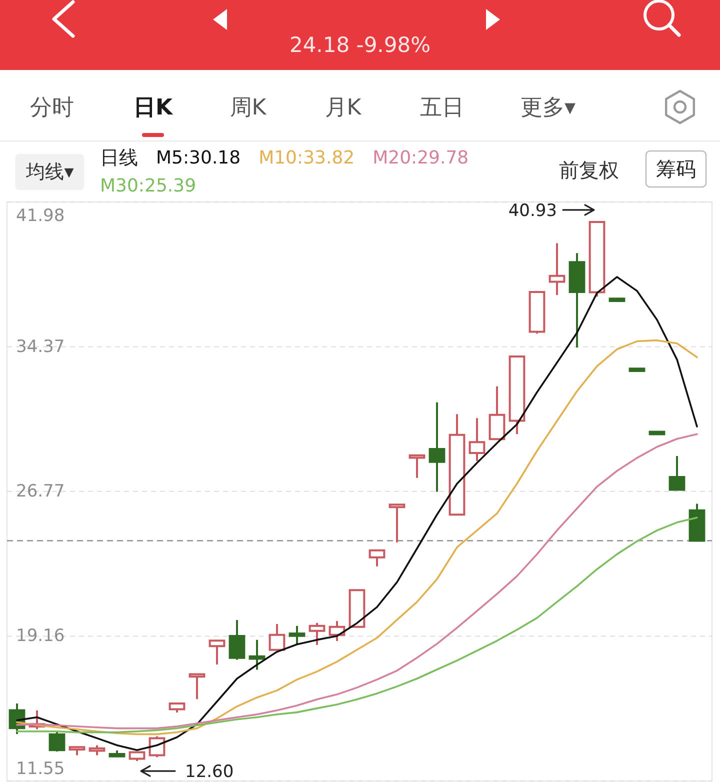 This screenshot has width=720, height=782. I want to click on chart-subtitle: 24.18 -9.98%, so click(360, 45).